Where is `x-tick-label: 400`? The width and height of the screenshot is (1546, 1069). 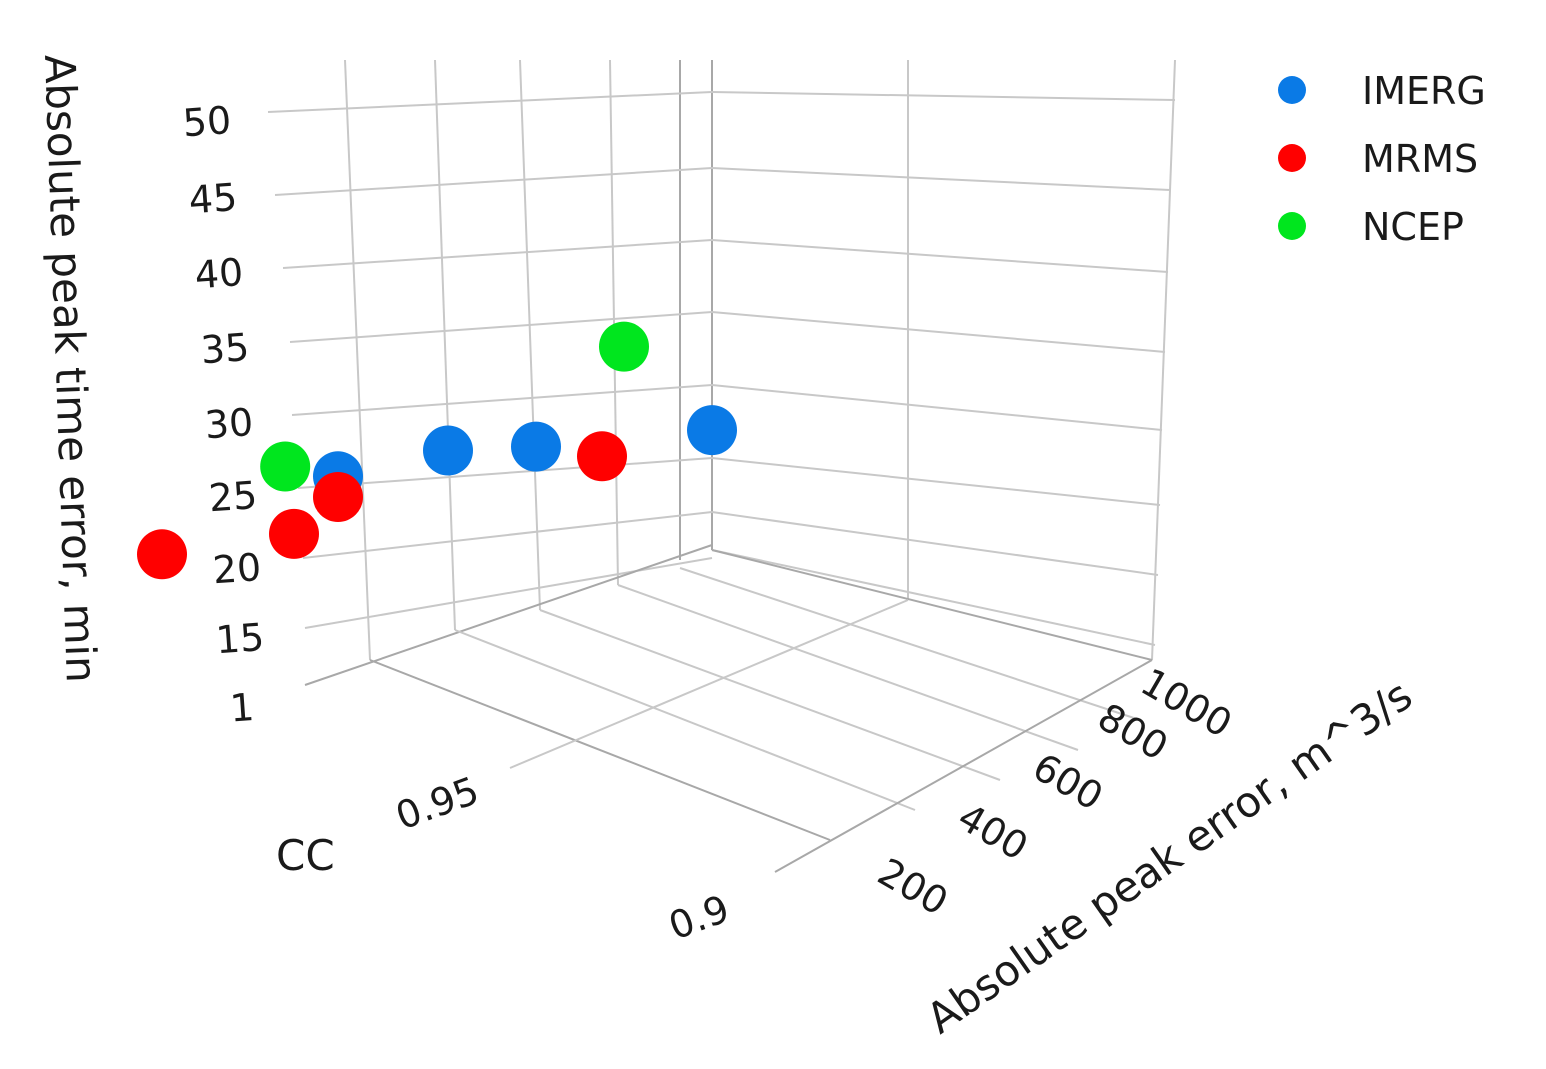
x-tick-label: 400 is located at coordinates (993, 832).